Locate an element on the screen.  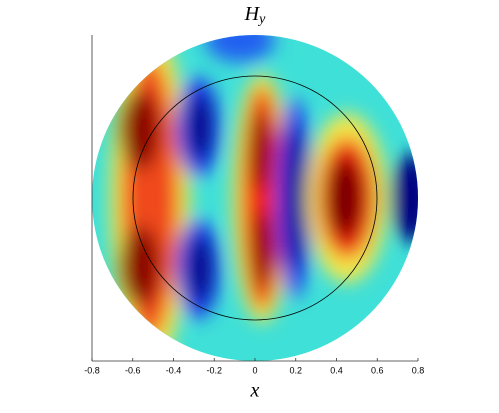
x-tick-label: 0 is located at coordinates (254, 370).